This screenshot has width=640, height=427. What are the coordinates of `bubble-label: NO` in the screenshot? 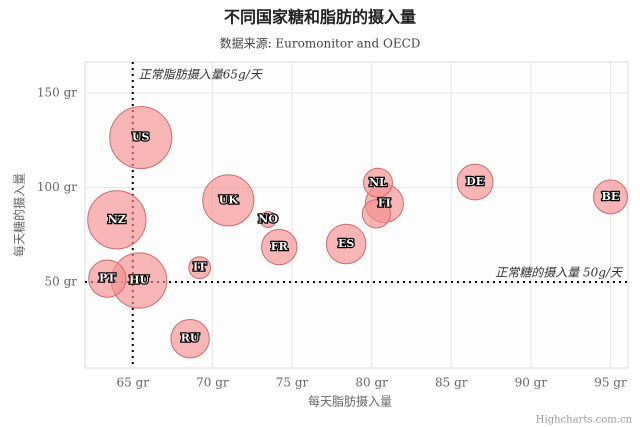 It's located at (268, 218).